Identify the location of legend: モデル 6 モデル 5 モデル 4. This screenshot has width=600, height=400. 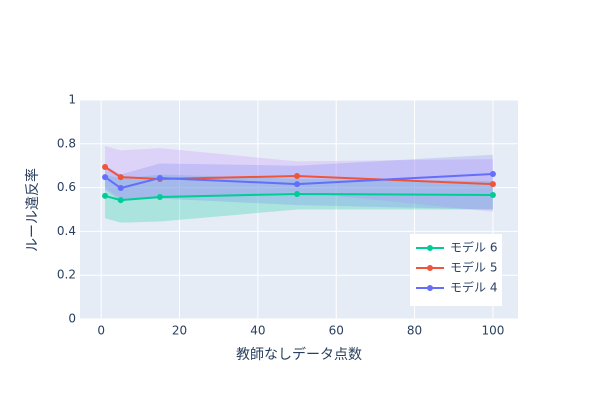
(456, 270).